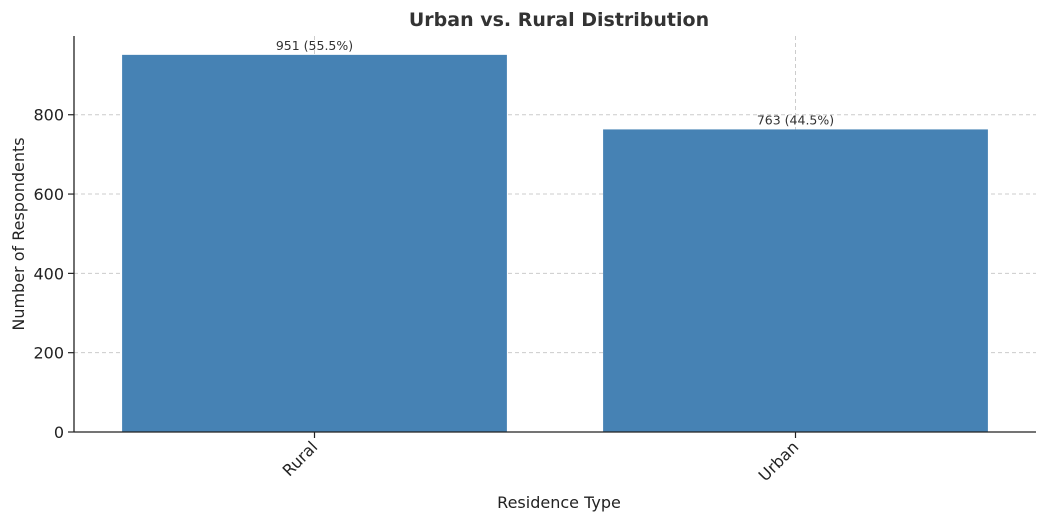 Image resolution: width=1037 pixels, height=512 pixels. What do you see at coordinates (59, 432) in the screenshot?
I see `y-tick-label: 0` at bounding box center [59, 432].